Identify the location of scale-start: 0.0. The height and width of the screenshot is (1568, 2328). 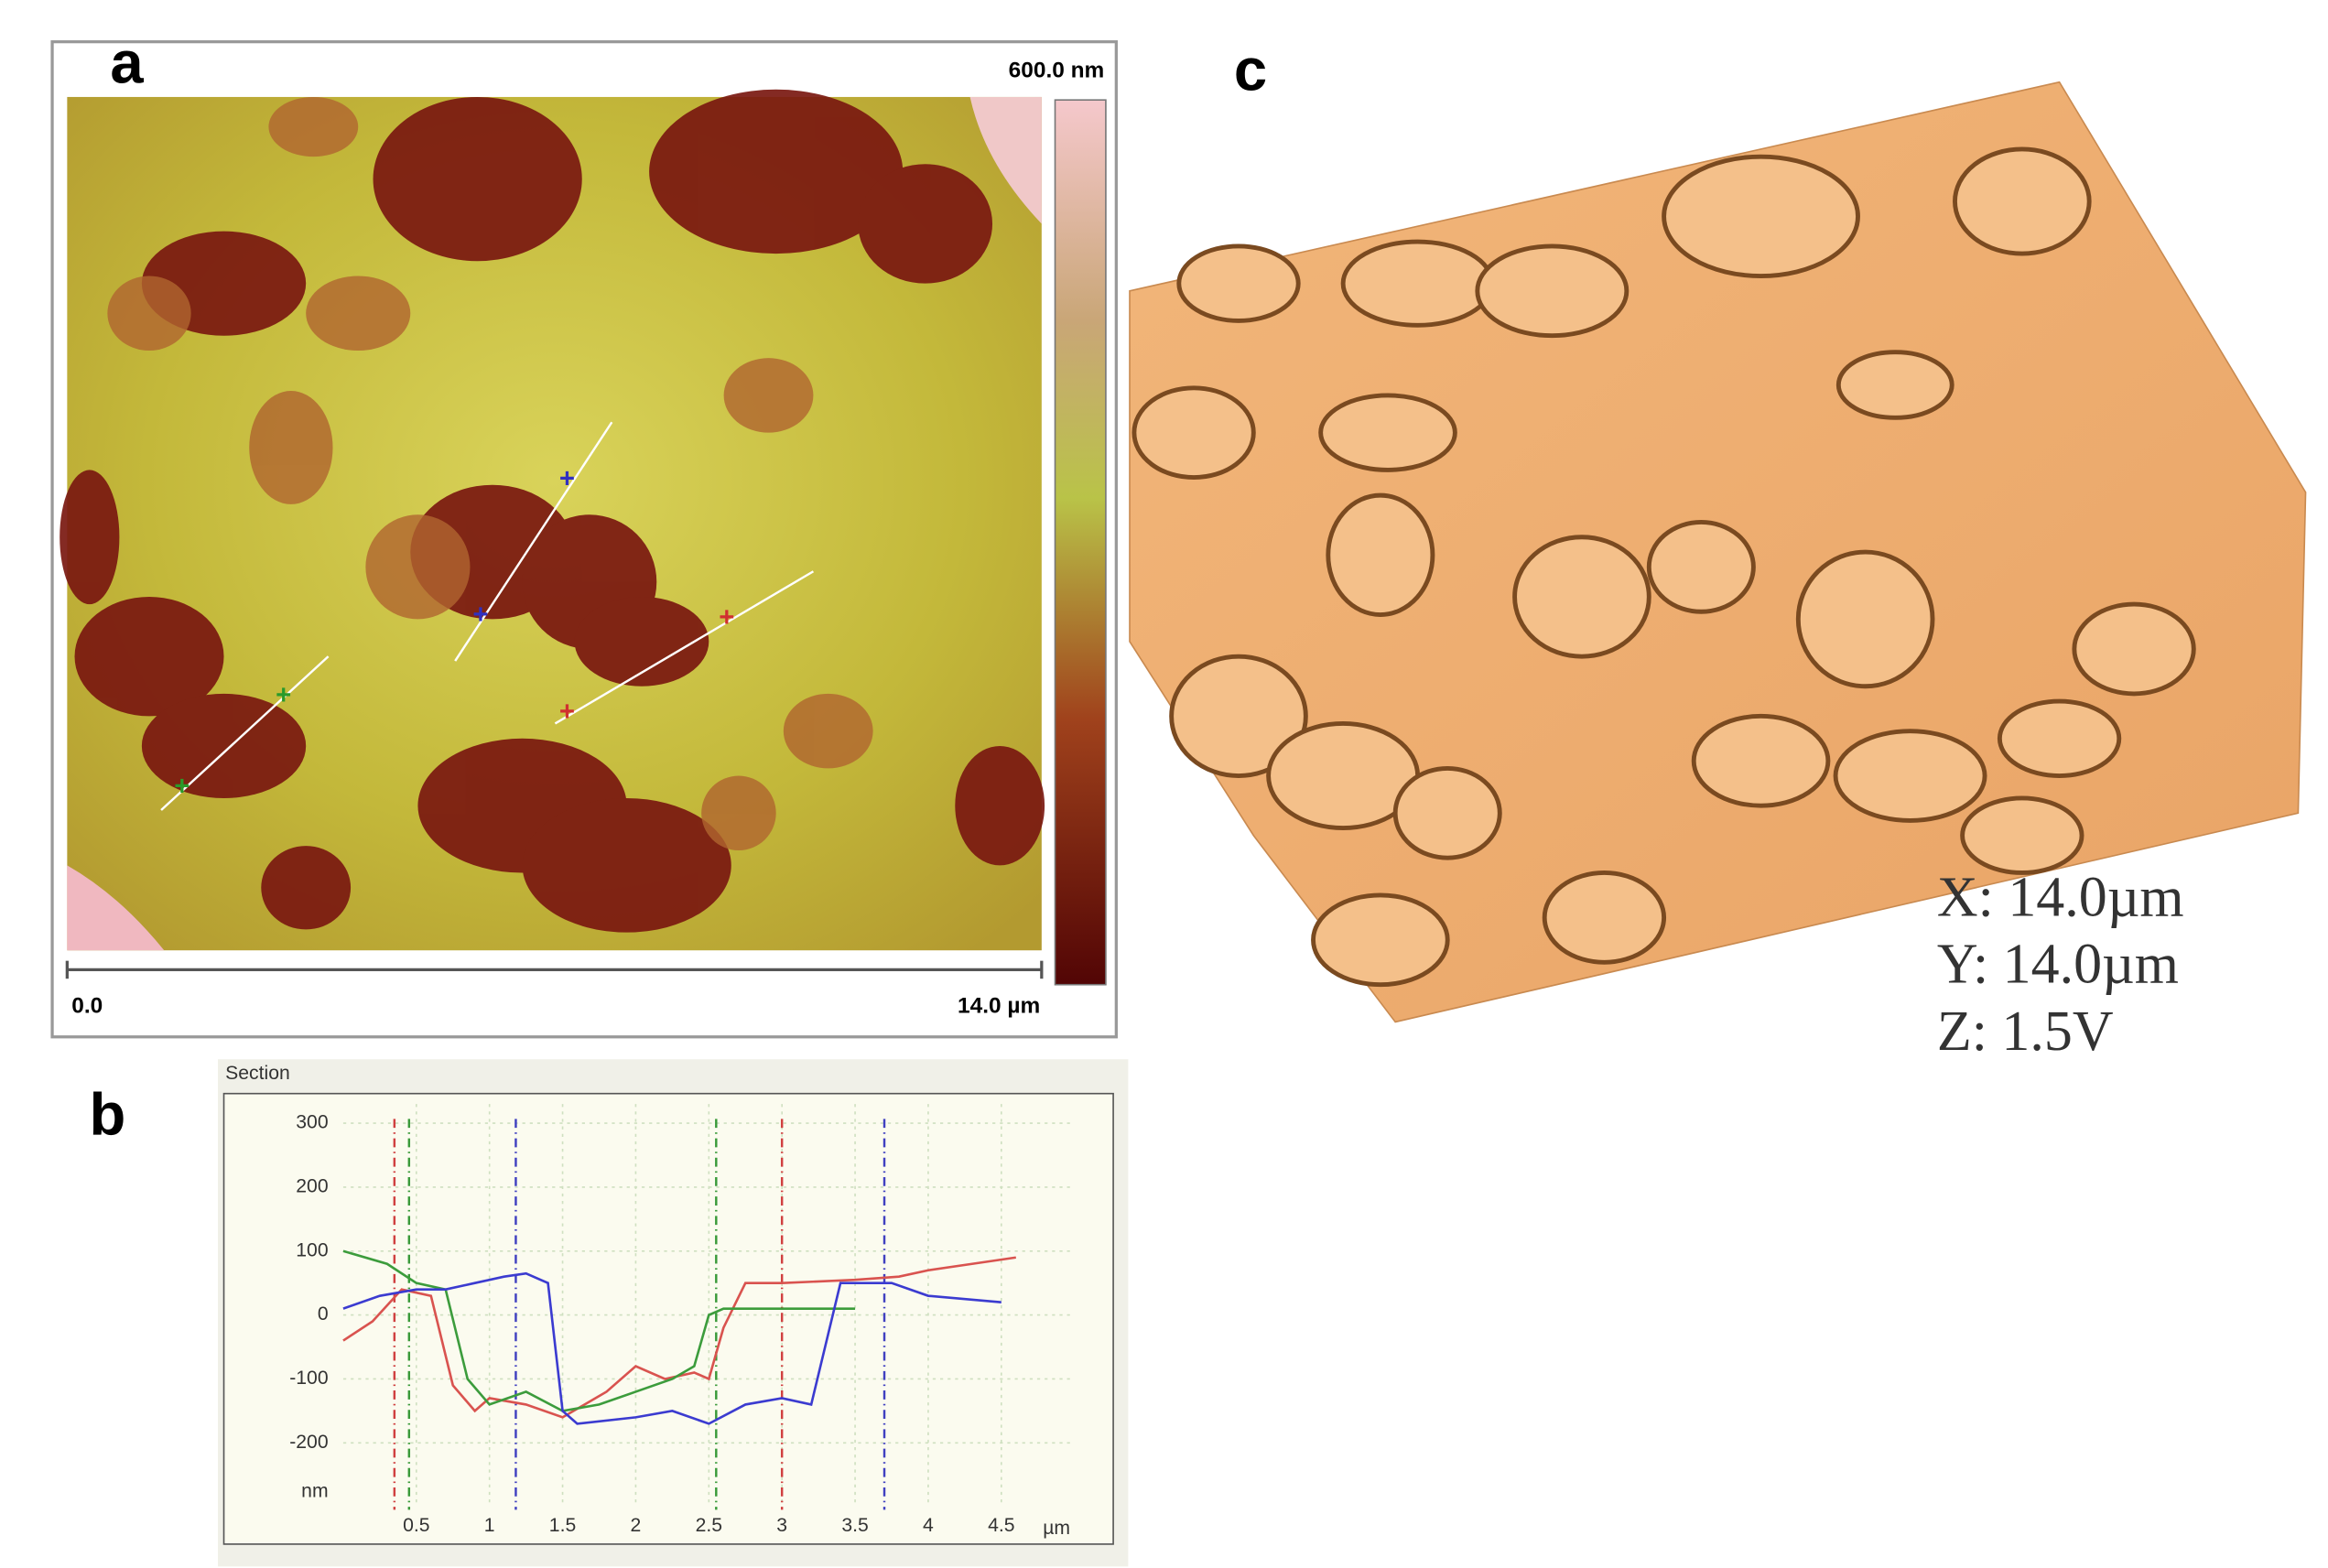
(87, 1006).